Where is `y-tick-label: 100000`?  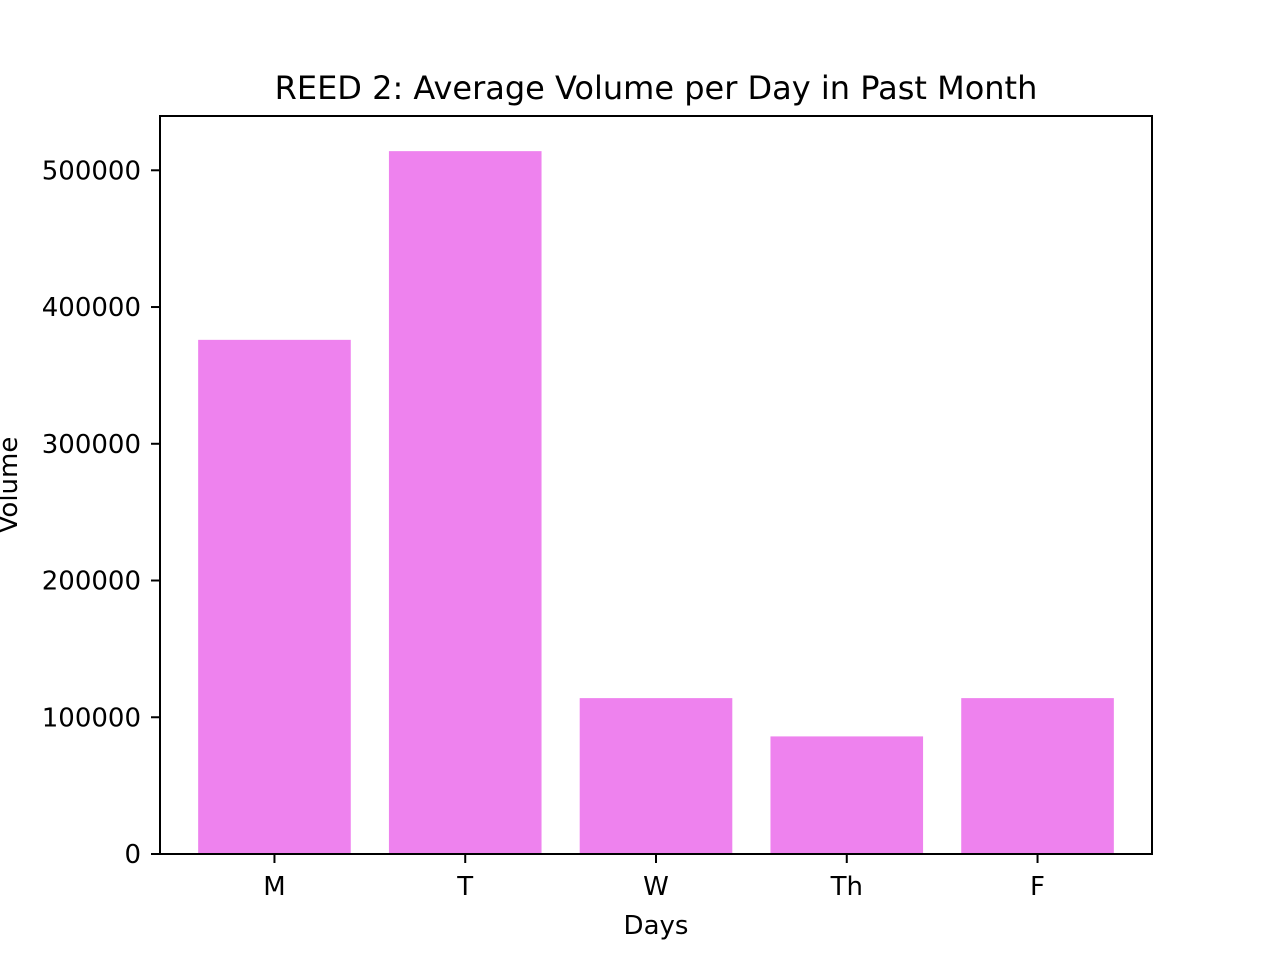
y-tick-label: 100000 is located at coordinates (91, 718).